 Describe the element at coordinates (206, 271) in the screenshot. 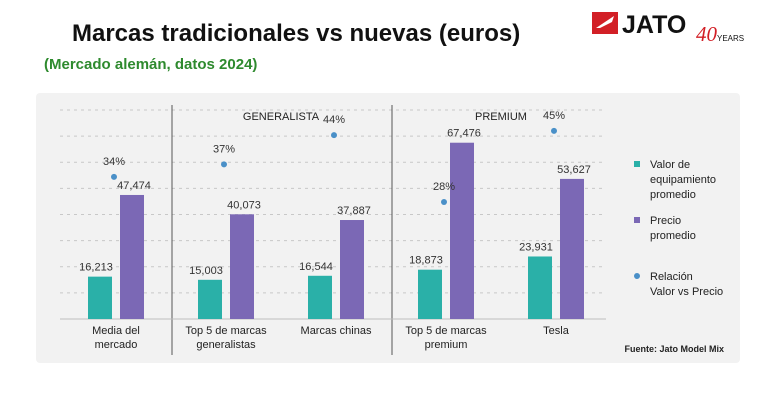

I see `data-label-valor-equipamiento: 15,003` at that location.